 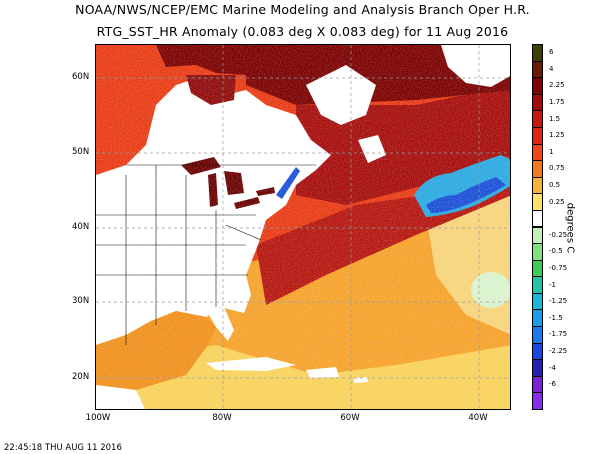 I want to click on colorbar-tick-label: 1.25, so click(x=557, y=135).